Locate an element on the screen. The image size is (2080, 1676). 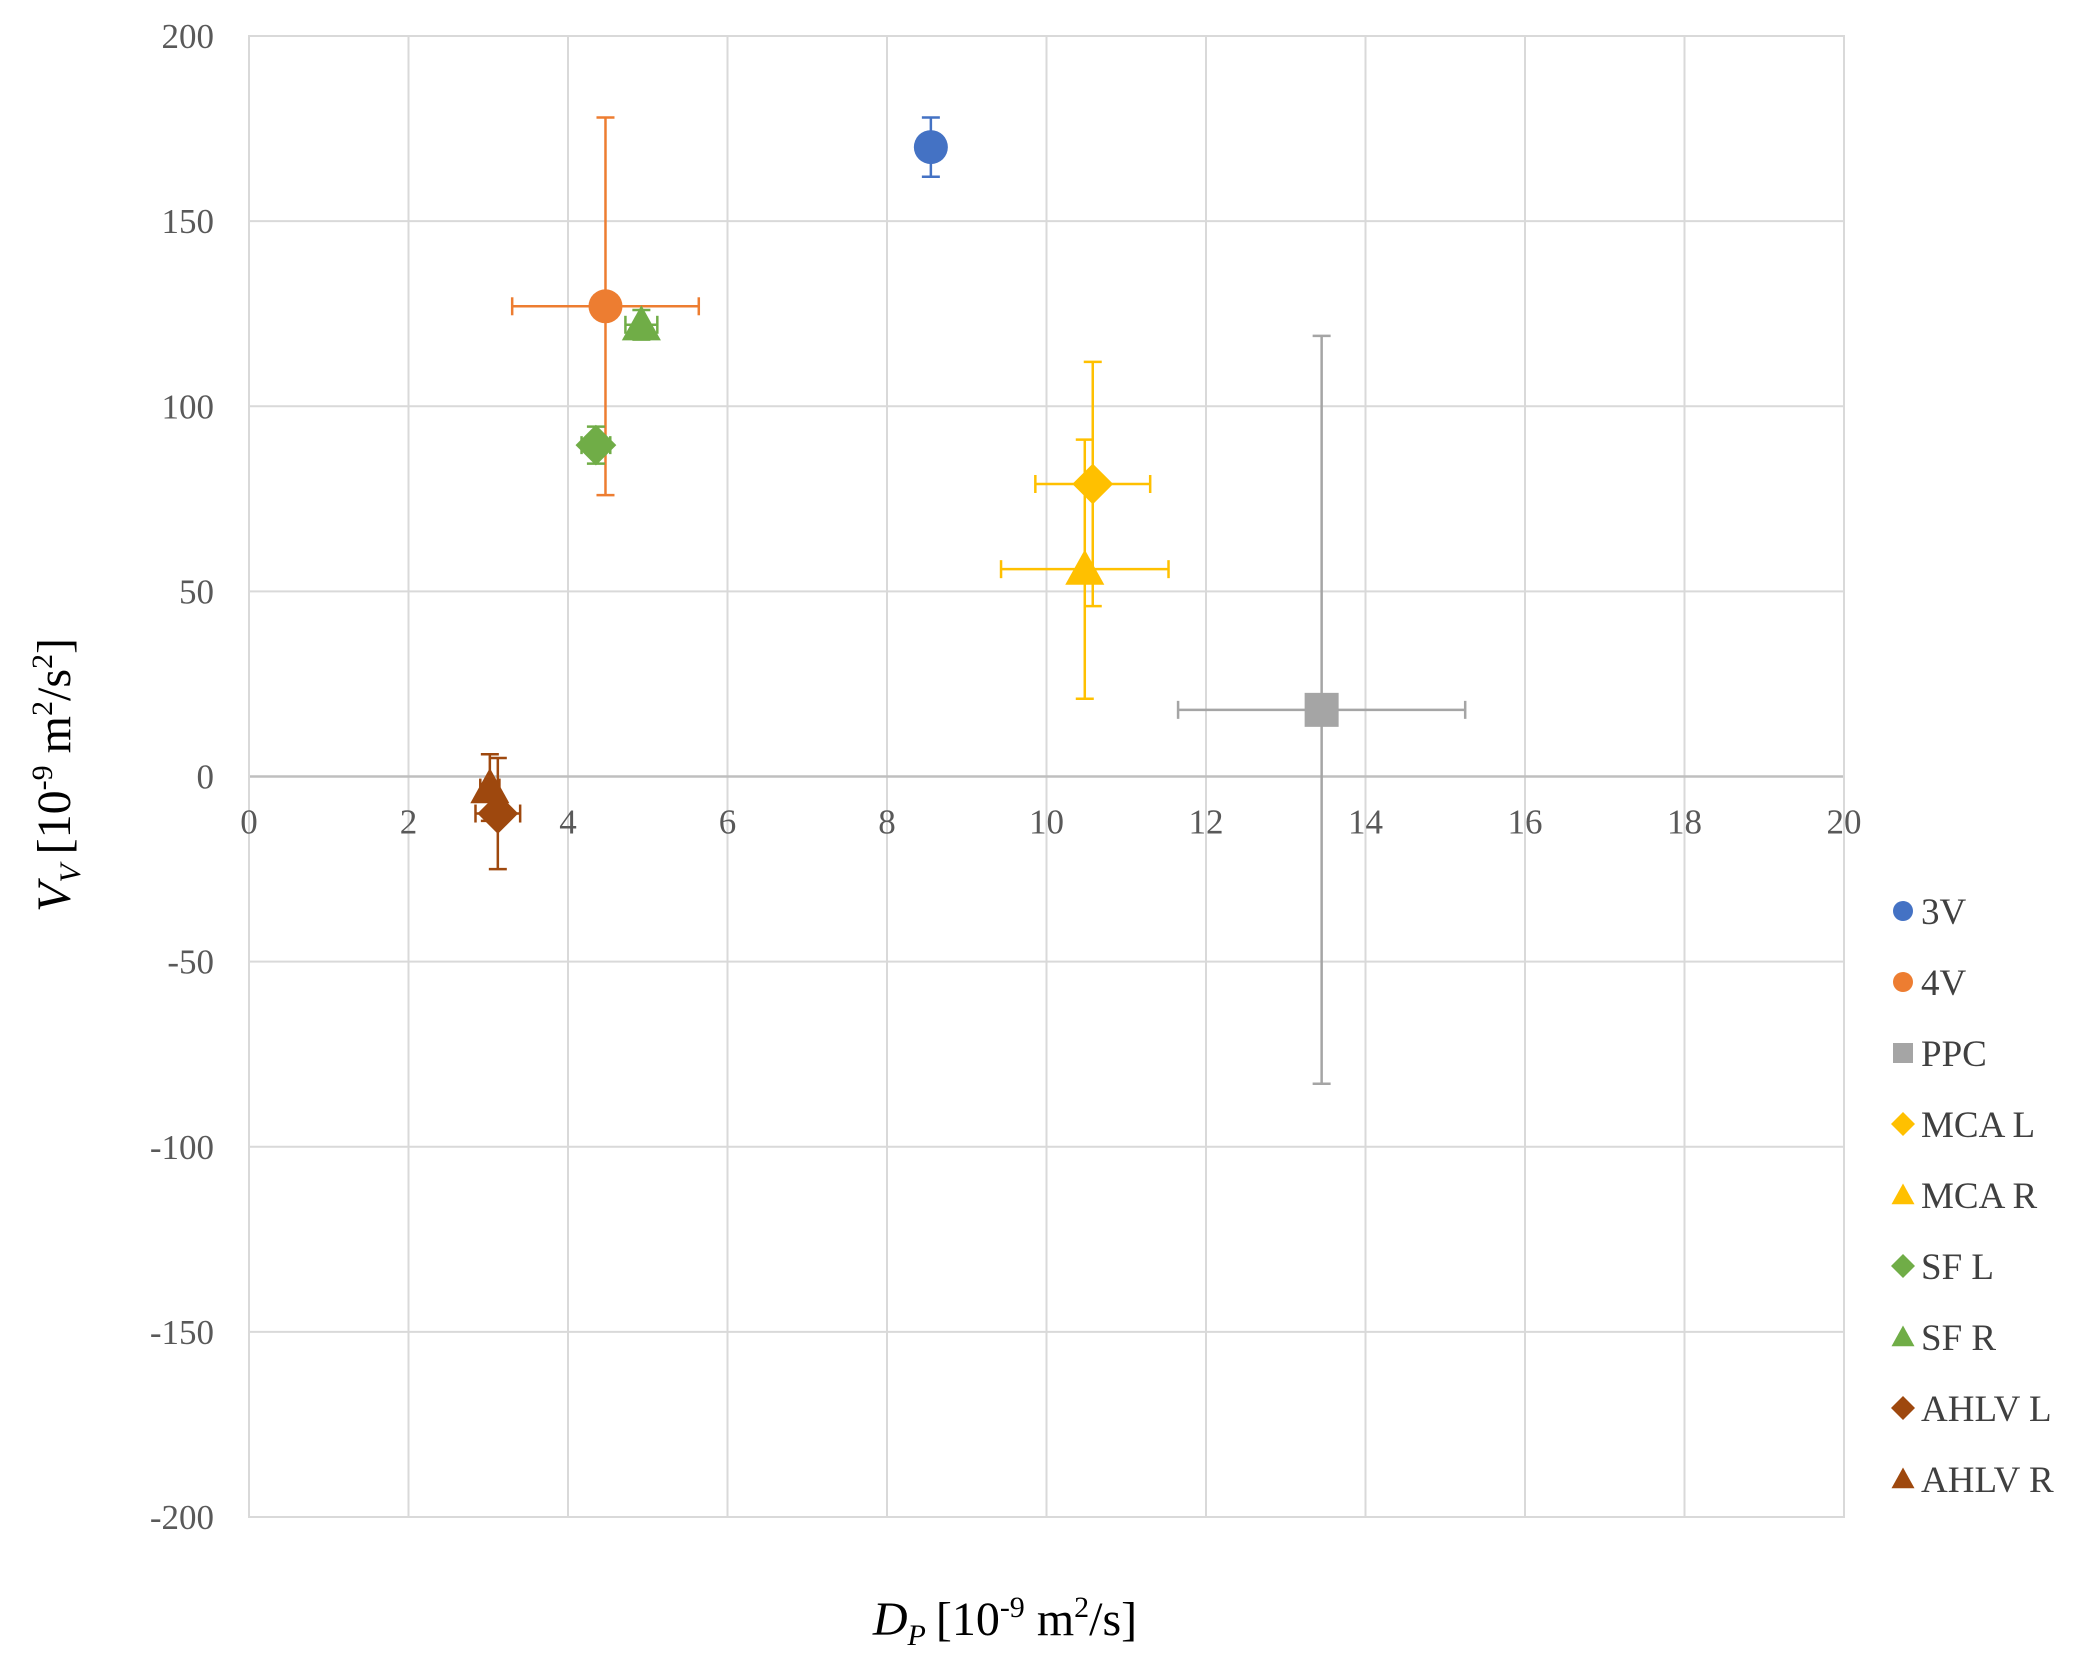
y-tick-label: -50 is located at coordinates (190, 962).